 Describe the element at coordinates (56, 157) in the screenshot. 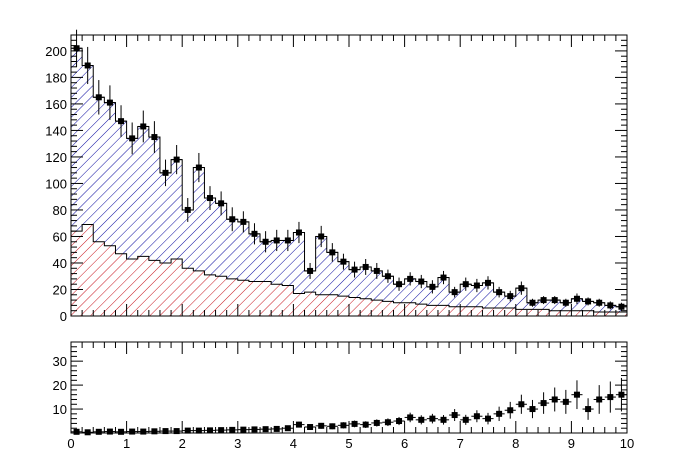

I see `y-tick-label: 120` at that location.